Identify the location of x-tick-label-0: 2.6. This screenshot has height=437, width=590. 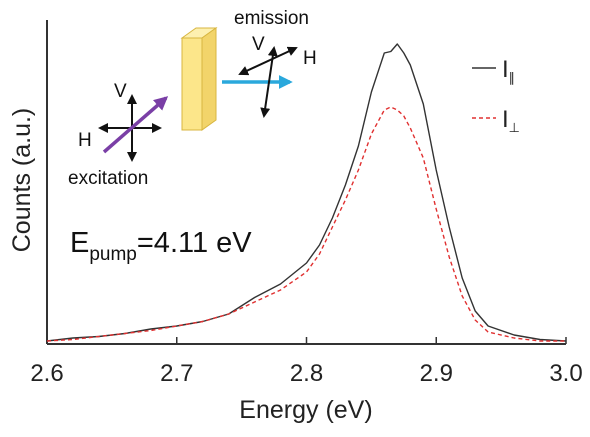
(46, 373).